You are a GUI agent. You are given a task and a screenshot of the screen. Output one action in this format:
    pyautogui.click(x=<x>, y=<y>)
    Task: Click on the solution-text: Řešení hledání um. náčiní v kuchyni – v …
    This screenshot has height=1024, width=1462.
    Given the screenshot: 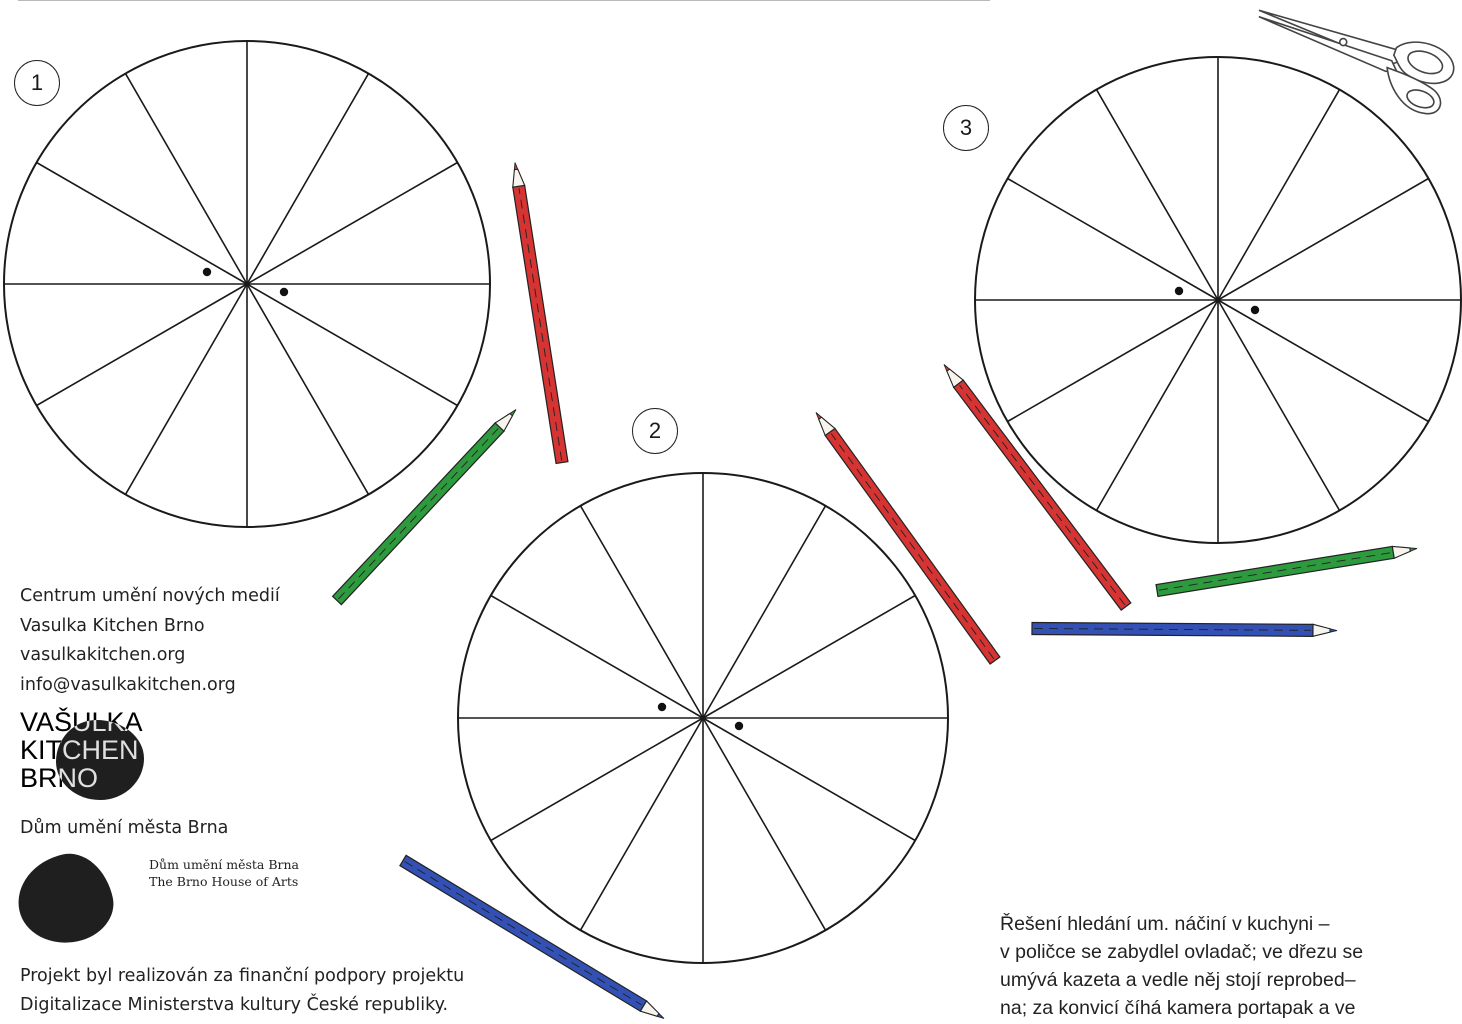 What is the action you would take?
    pyautogui.click(x=1182, y=966)
    